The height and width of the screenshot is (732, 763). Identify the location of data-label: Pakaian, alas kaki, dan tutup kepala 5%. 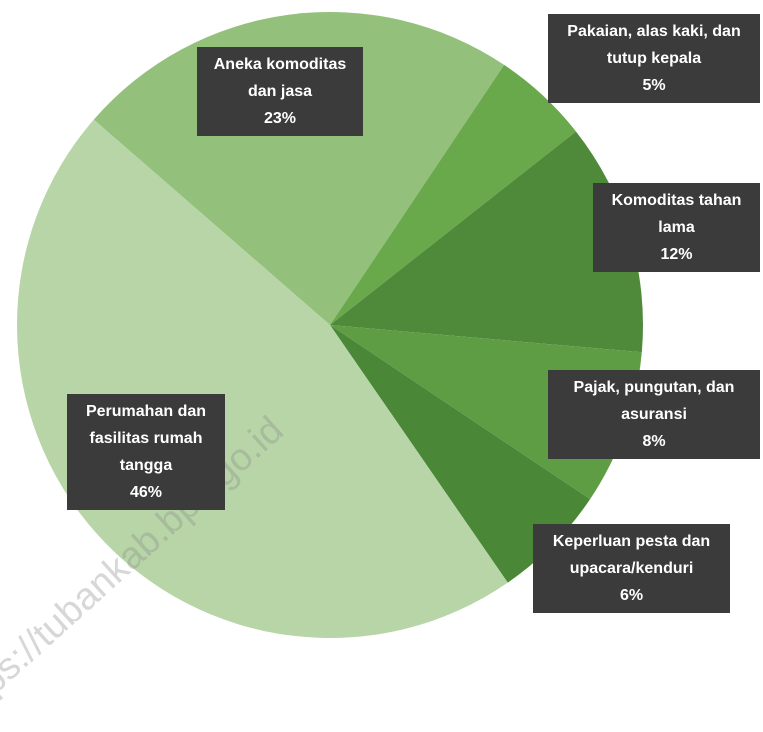
(654, 58).